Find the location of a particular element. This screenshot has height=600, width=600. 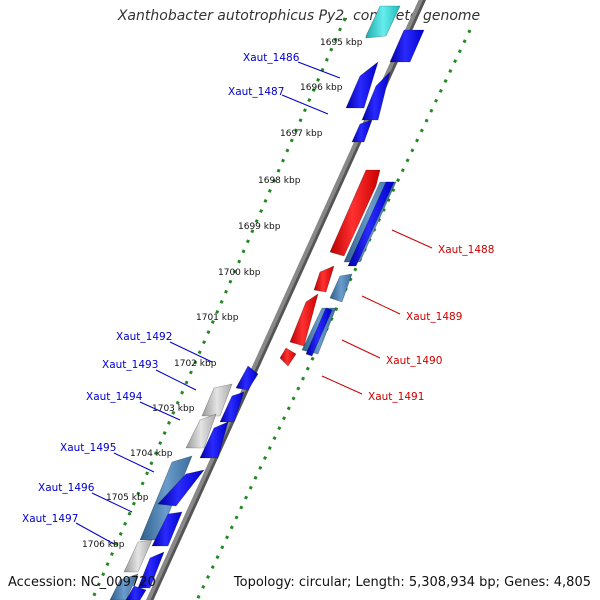

gene-xaut-1496-blue is located at coordinates (181, 488).